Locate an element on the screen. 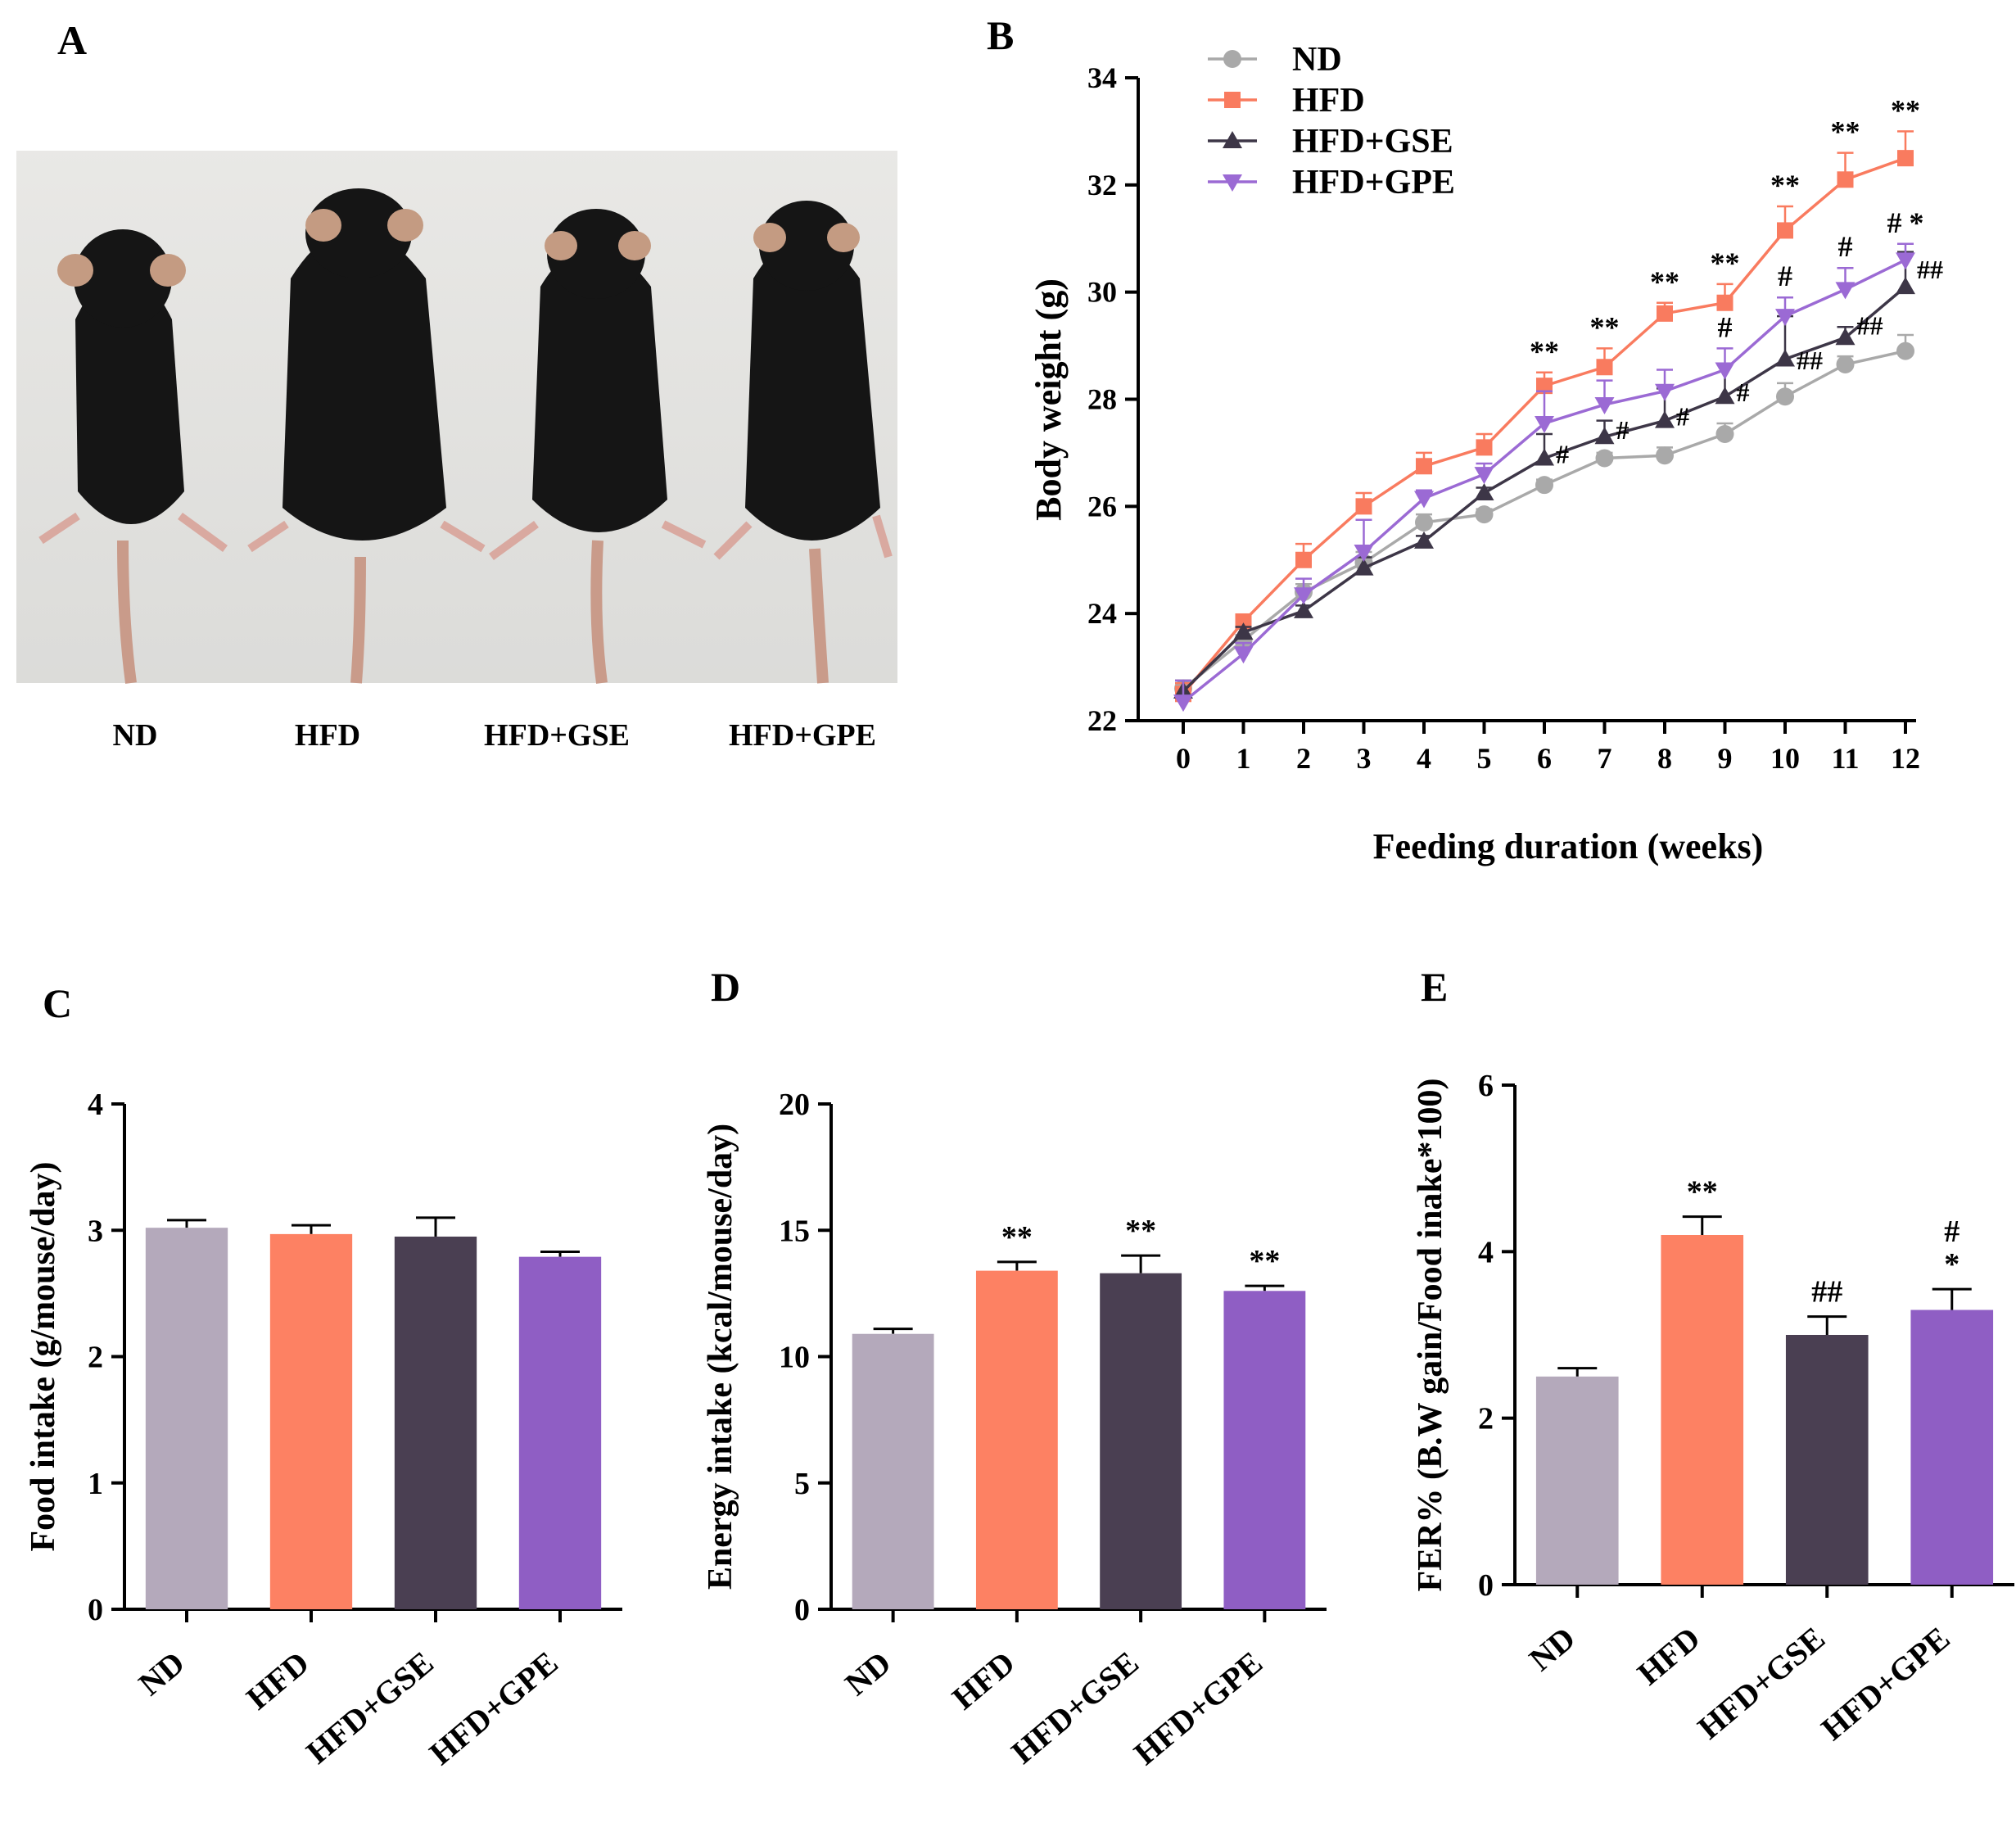  x-tick-label: 0 is located at coordinates (1183, 758).